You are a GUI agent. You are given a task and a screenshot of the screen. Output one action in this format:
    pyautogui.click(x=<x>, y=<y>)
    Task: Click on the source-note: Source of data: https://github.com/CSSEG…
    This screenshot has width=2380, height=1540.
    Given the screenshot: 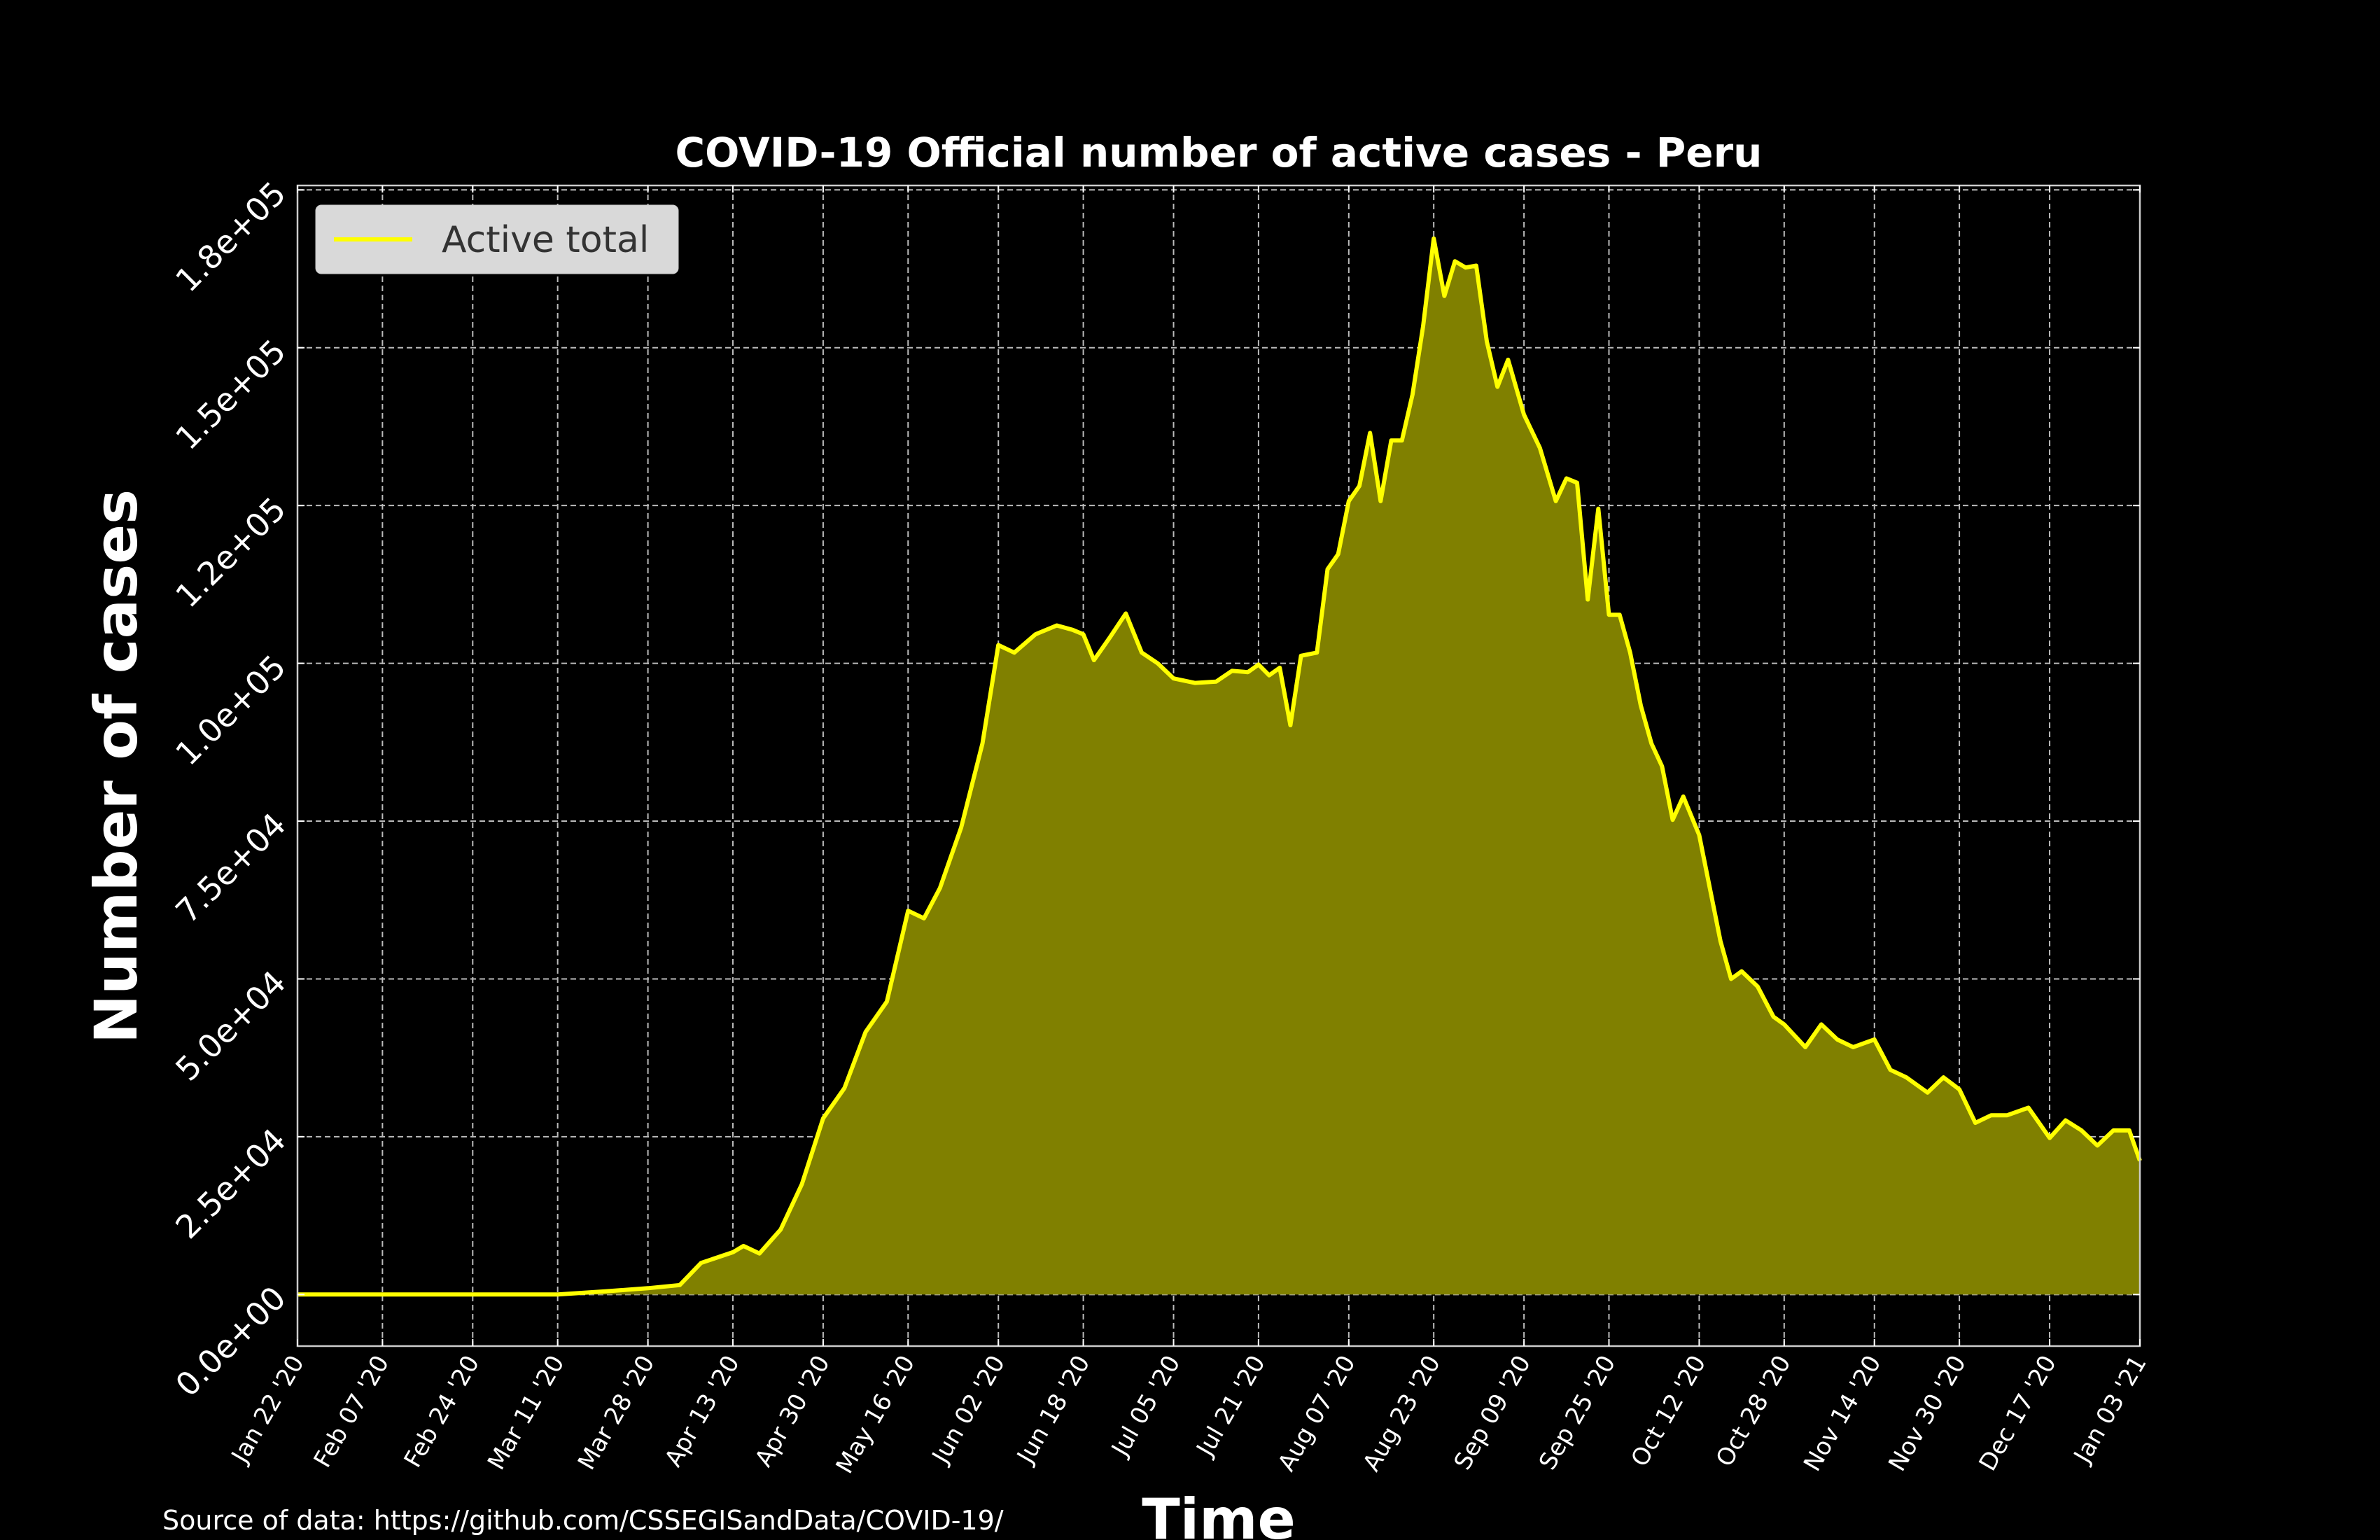 What is the action you would take?
    pyautogui.click(x=583, y=1520)
    